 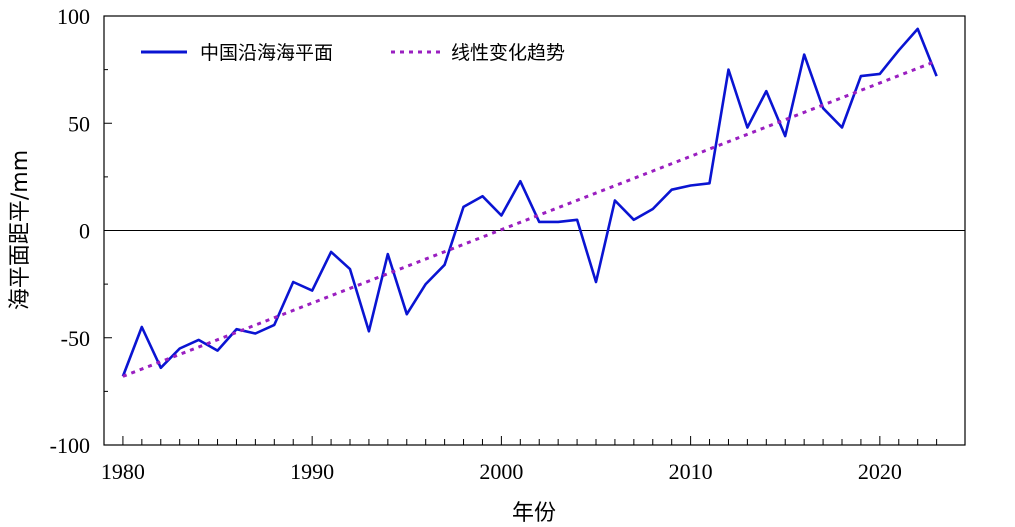 I want to click on legend: 中国沿海海平面 线性变化趋势, so click(x=353, y=53).